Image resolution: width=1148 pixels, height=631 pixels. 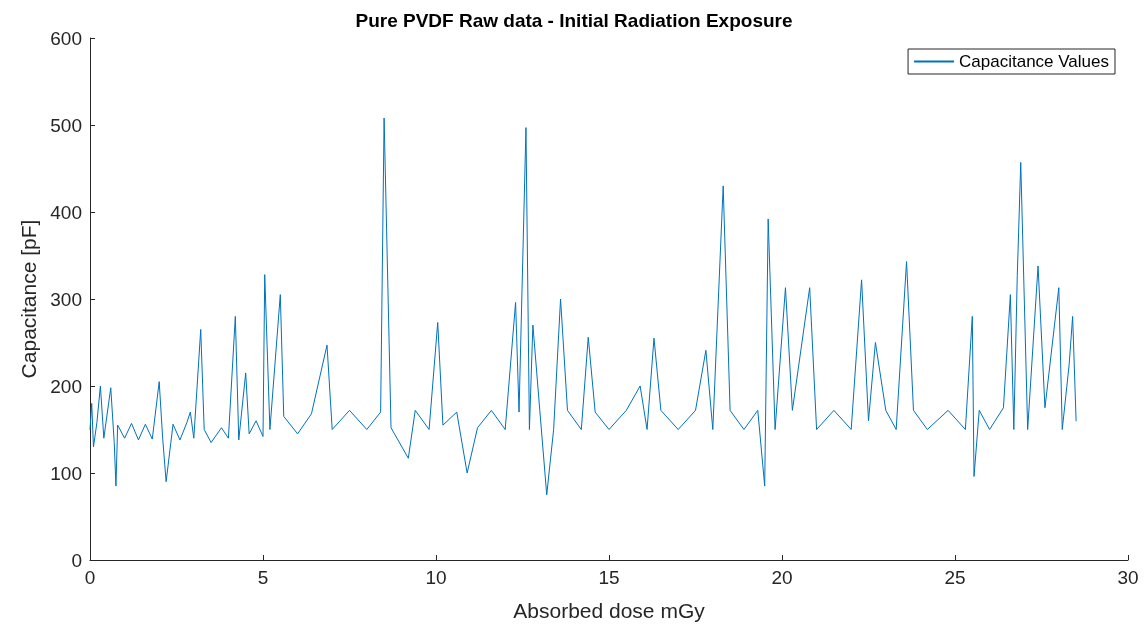 What do you see at coordinates (574, 20) in the screenshot?
I see `chart-title: Pure PVDF Raw data - Initial Radiation Exposure` at bounding box center [574, 20].